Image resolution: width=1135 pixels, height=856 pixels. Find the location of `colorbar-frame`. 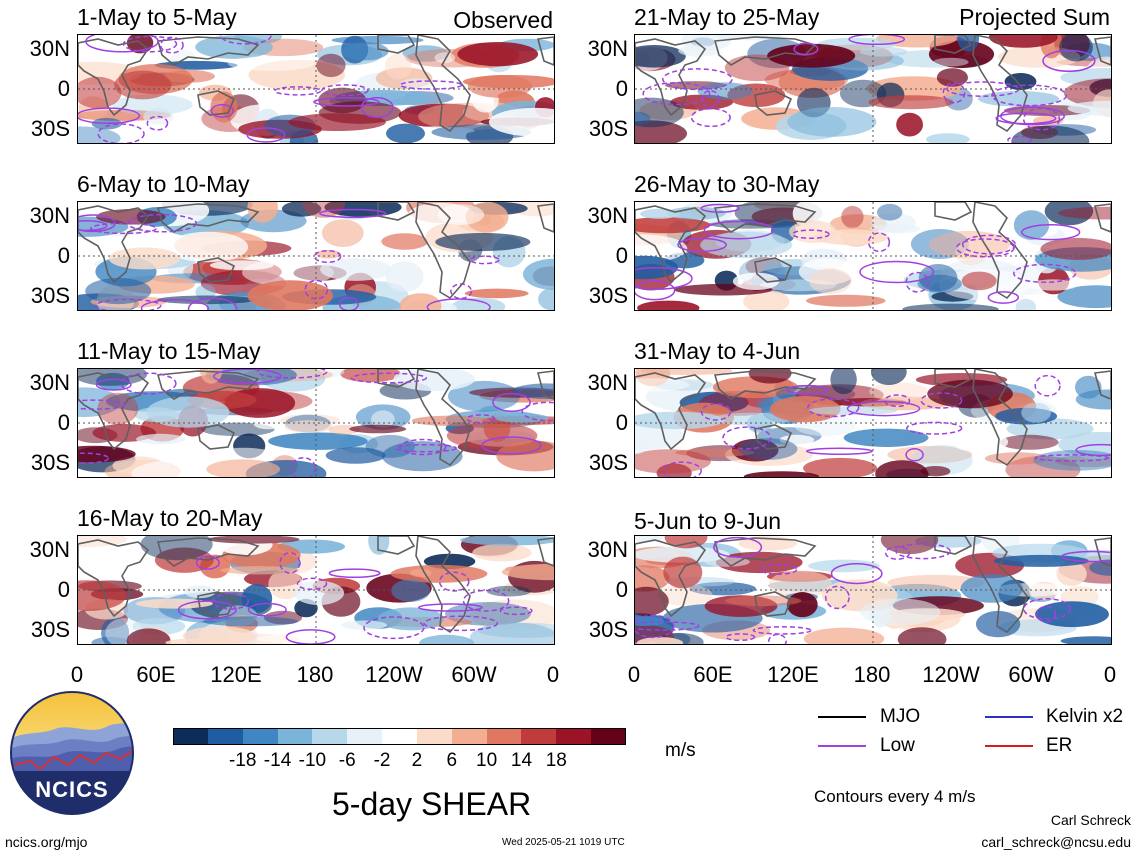

colorbar-frame is located at coordinates (399, 736).